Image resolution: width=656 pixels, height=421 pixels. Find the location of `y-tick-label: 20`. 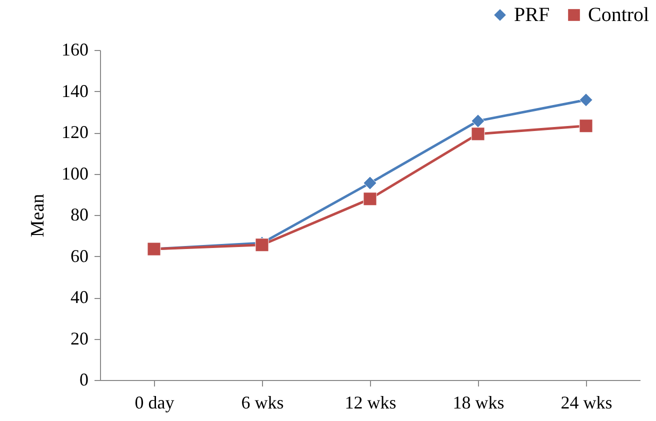

y-tick-label: 20 is located at coordinates (79, 338).